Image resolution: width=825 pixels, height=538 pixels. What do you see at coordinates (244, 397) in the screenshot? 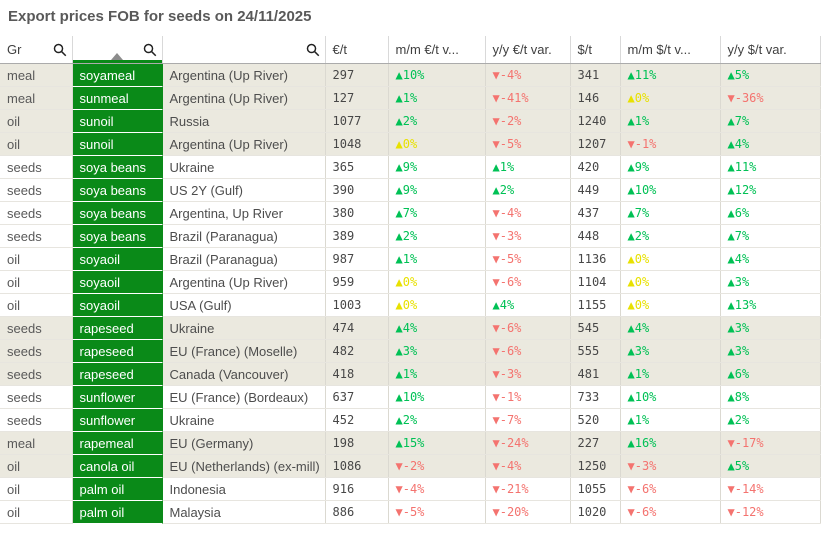
I see `origin-cell: EU (France) (Bordeaux)` at bounding box center [244, 397].